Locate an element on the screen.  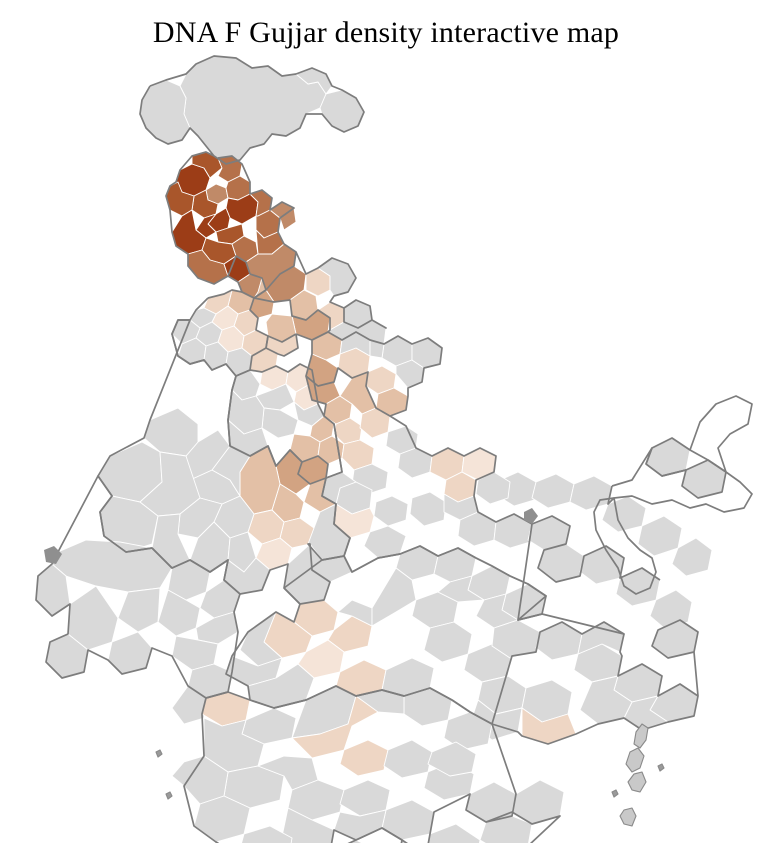
island-little-andaman is located at coordinates (628, 817).